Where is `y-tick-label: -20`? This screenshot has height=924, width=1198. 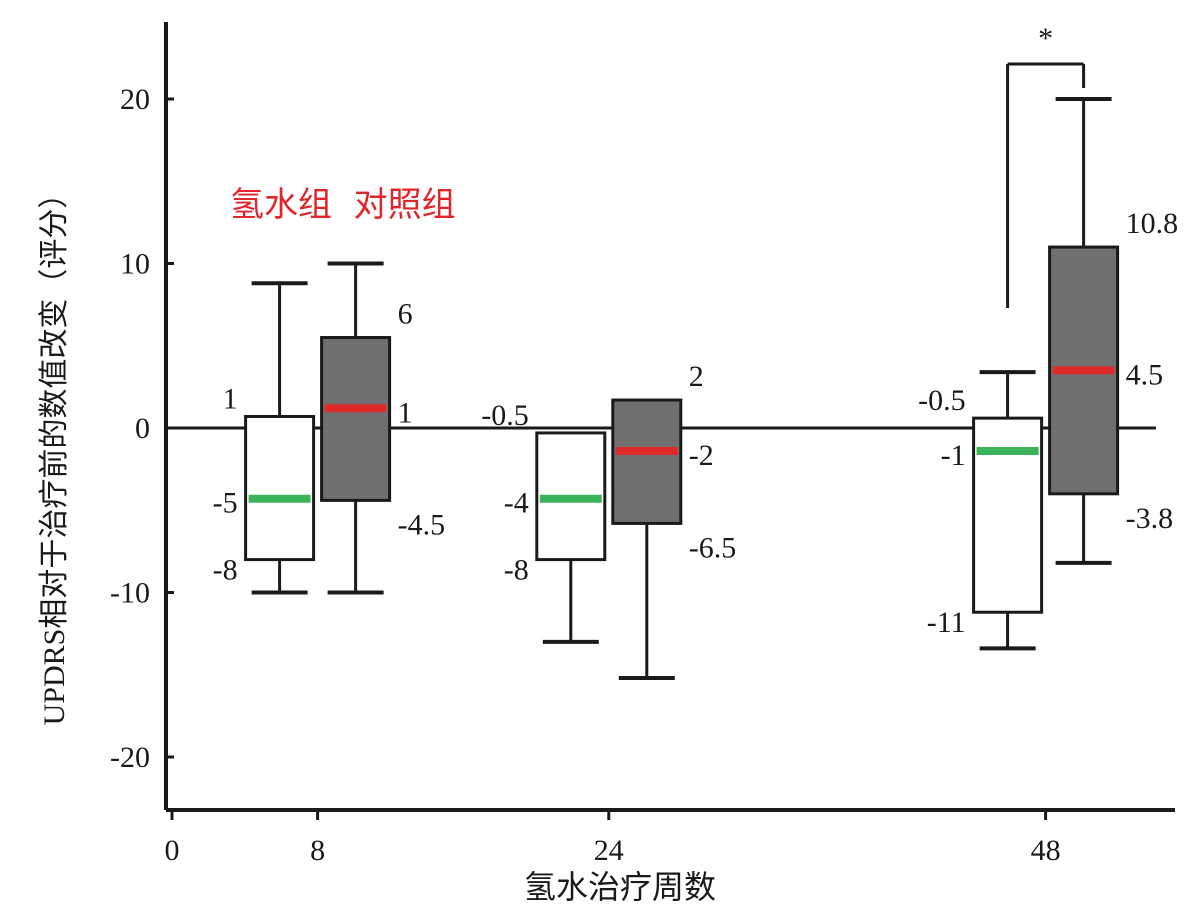
y-tick-label: -20 is located at coordinates (130, 757).